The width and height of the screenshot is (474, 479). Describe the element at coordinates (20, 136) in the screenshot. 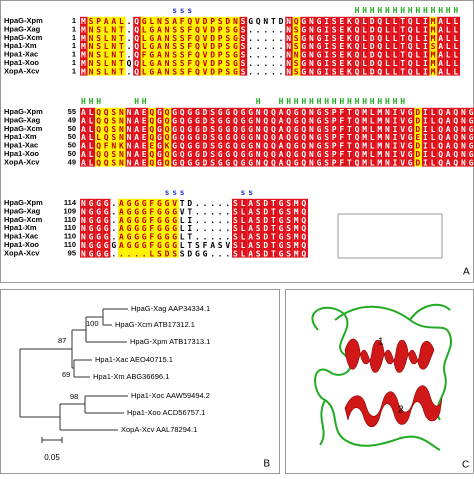

I see `sequence-name: Hpa1-Xm` at that location.